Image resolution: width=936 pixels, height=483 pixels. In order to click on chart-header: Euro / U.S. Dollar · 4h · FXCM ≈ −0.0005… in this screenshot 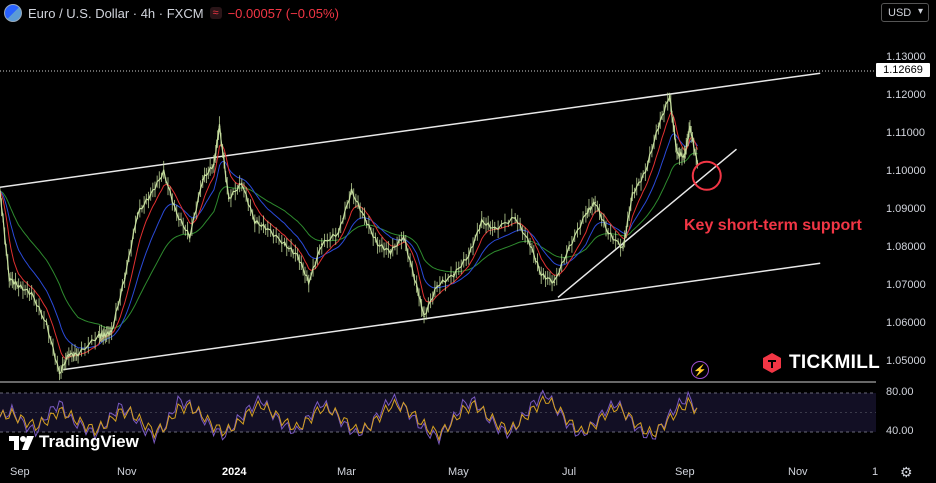, I will do `click(171, 13)`.